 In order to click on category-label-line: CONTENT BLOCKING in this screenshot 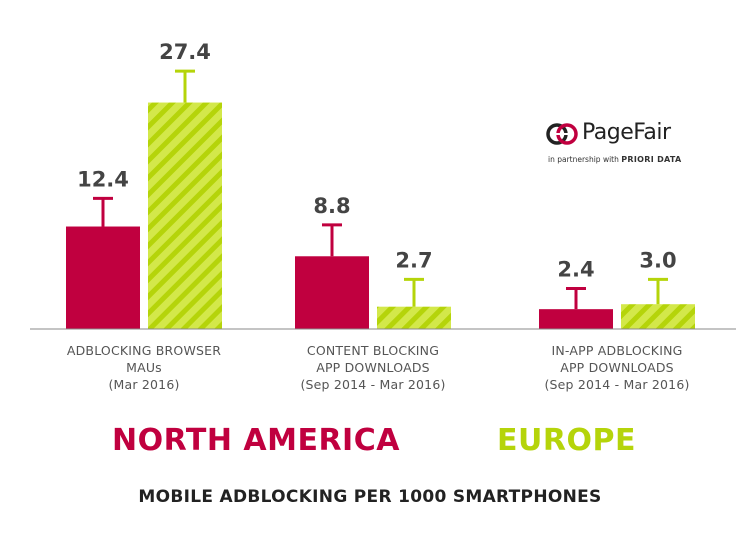, I will do `click(373, 350)`.